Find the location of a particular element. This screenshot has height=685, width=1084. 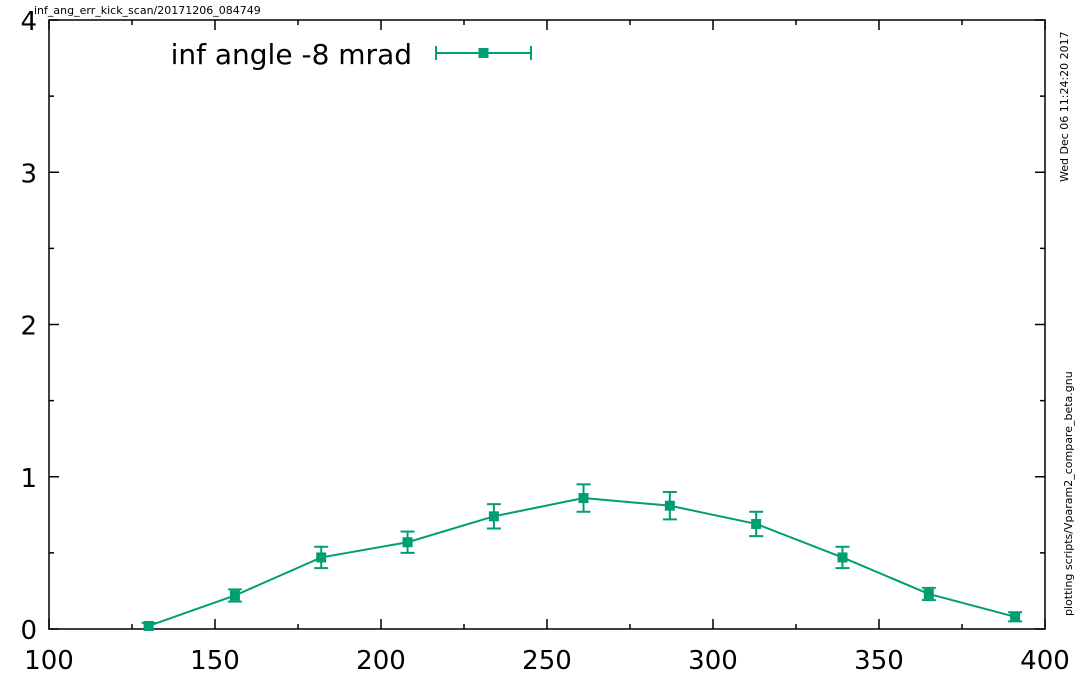

y-tick-label: 2 is located at coordinates (28, 327).